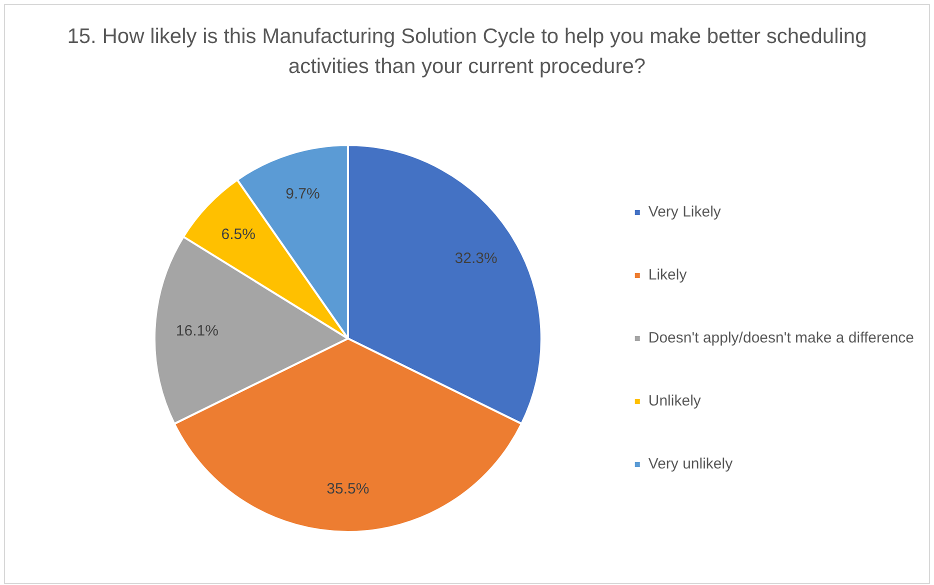 The width and height of the screenshot is (934, 585). What do you see at coordinates (668, 275) in the screenshot?
I see `legend-label: Likely` at bounding box center [668, 275].